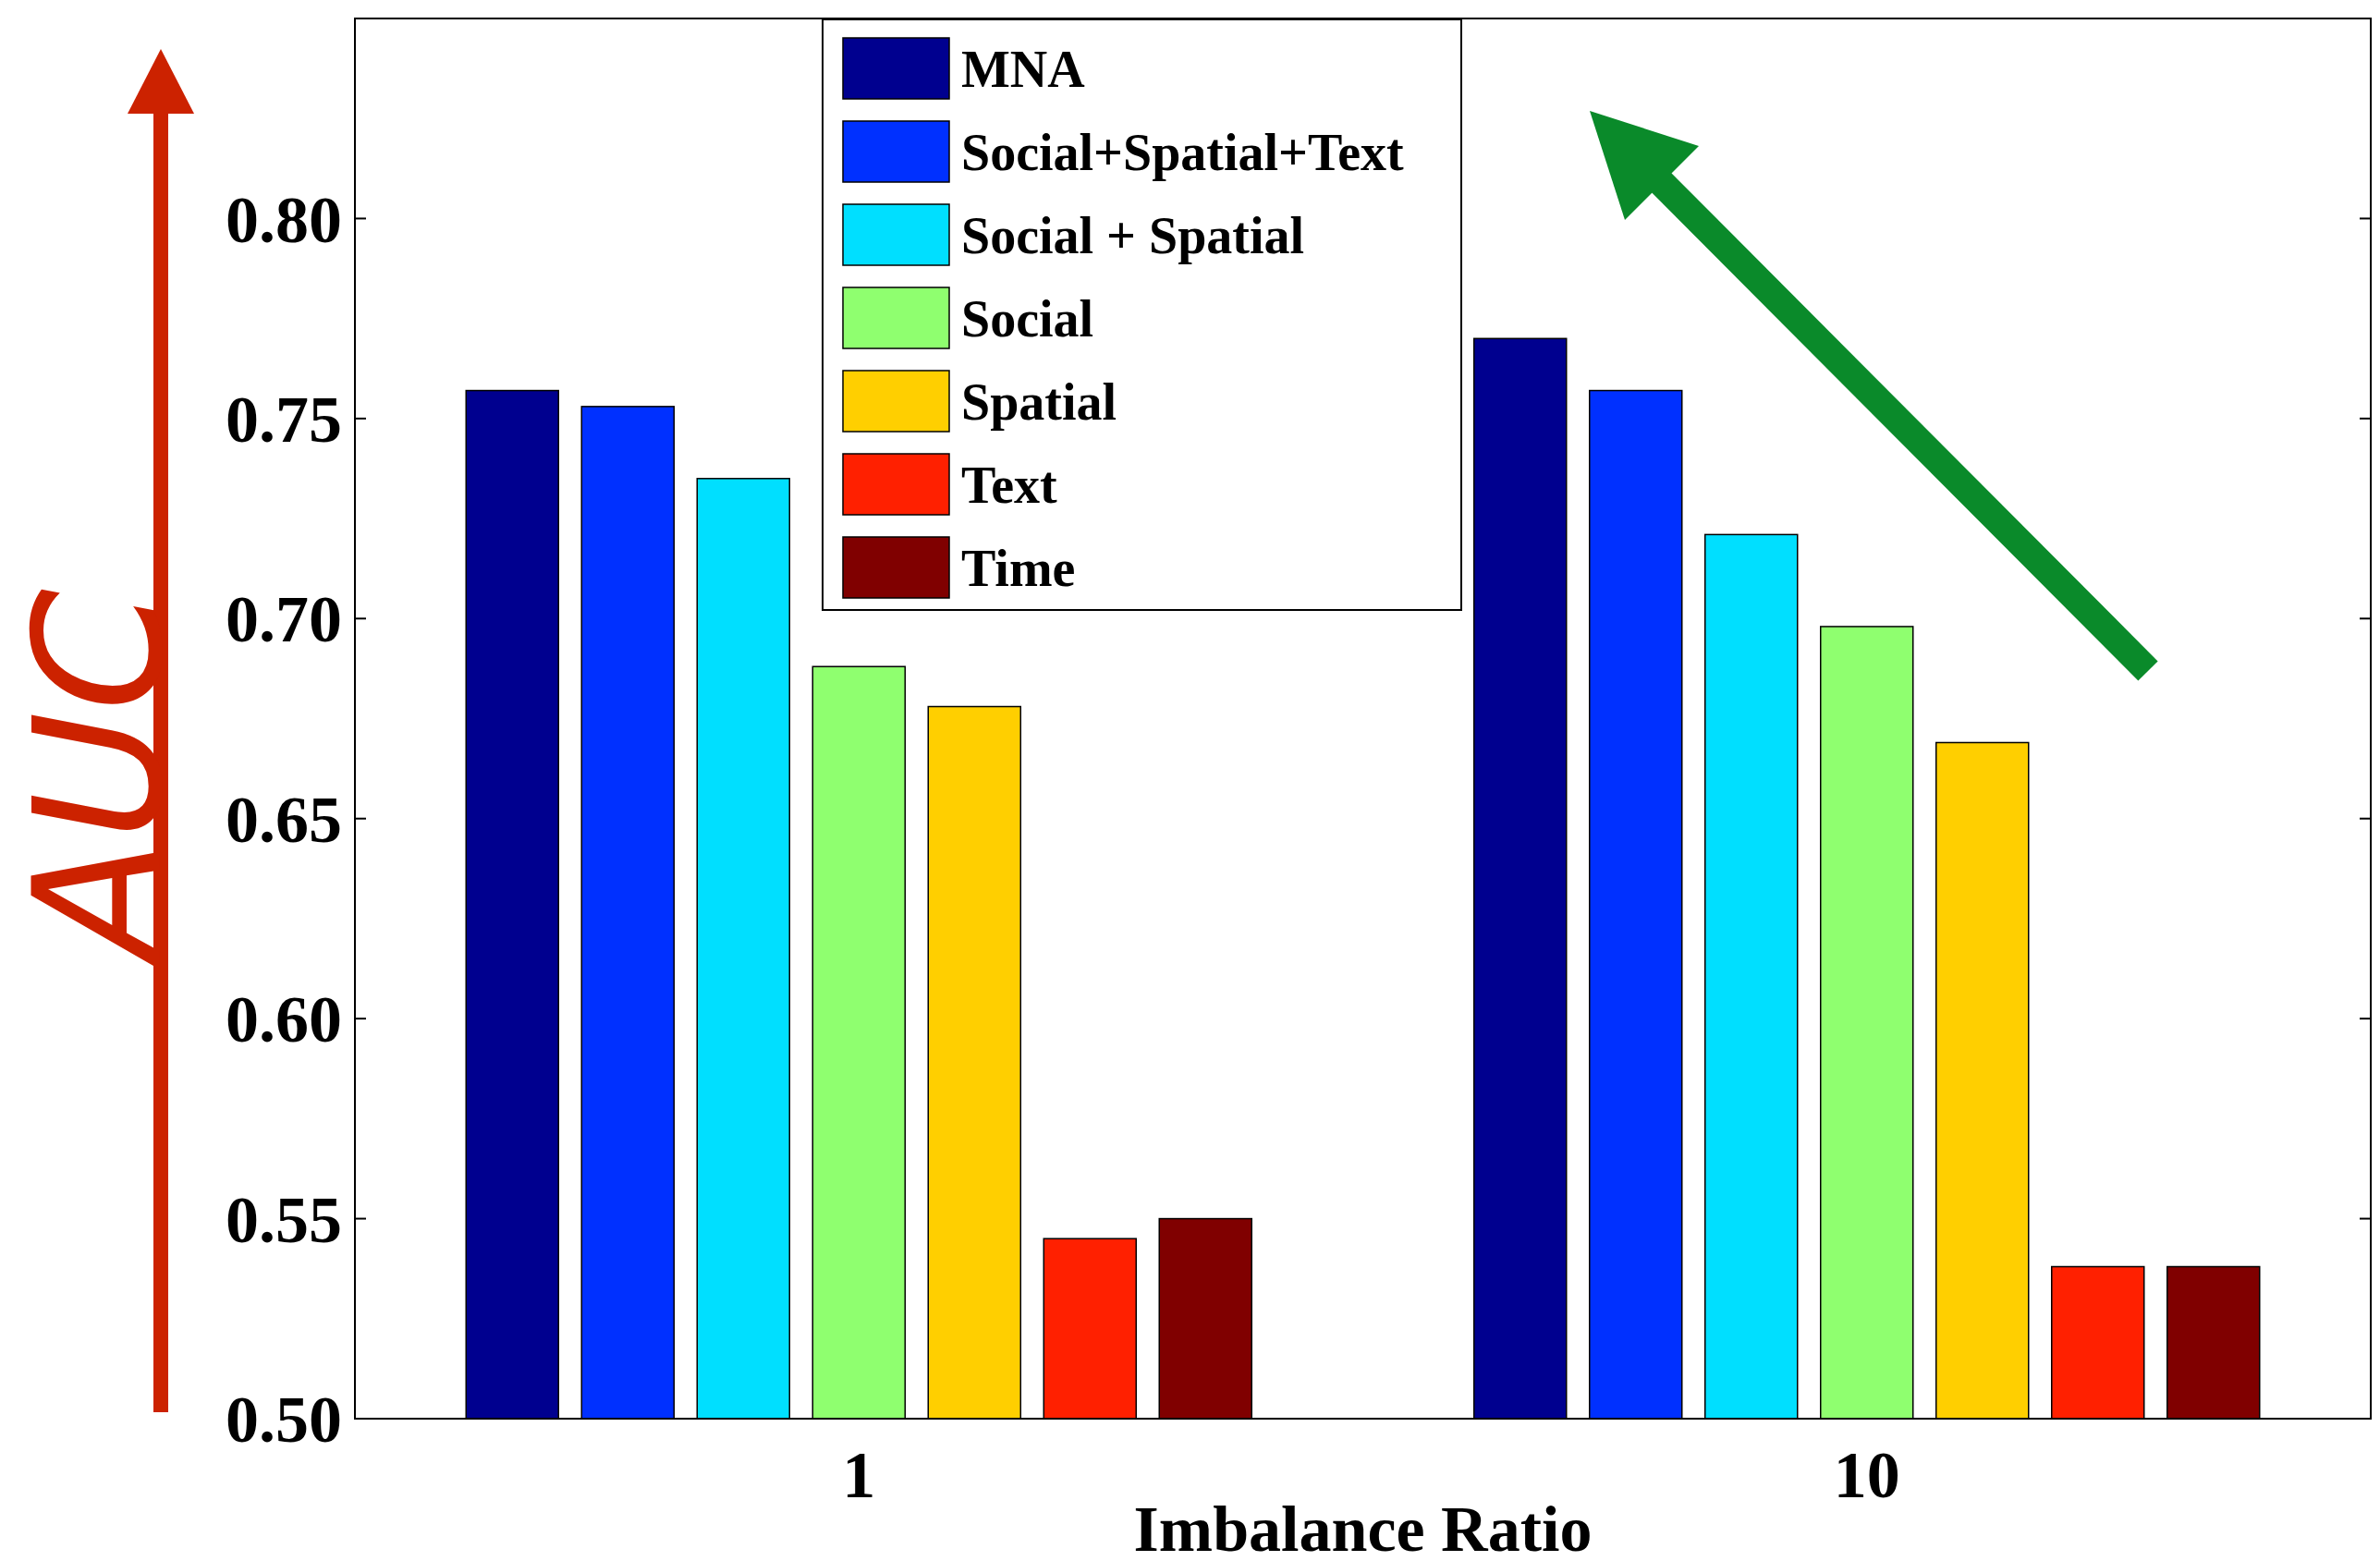 The height and width of the screenshot is (1561, 2380). What do you see at coordinates (1866, 1475) in the screenshot?
I see `x-tick-label: 10` at bounding box center [1866, 1475].